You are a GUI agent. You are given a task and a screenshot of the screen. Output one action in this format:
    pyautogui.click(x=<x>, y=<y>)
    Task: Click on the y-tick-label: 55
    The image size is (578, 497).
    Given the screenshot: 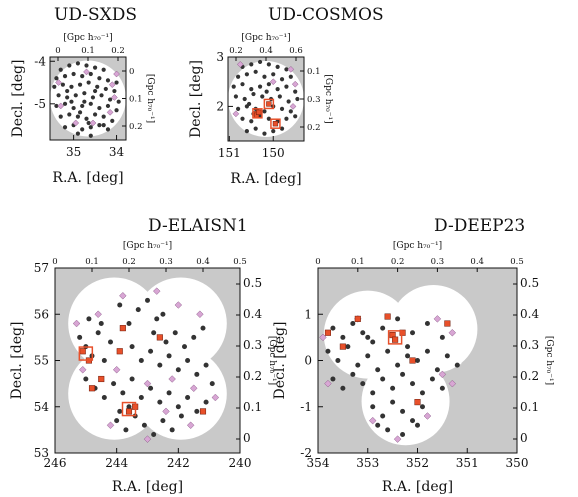 What is the action you would take?
    pyautogui.click(x=41, y=361)
    